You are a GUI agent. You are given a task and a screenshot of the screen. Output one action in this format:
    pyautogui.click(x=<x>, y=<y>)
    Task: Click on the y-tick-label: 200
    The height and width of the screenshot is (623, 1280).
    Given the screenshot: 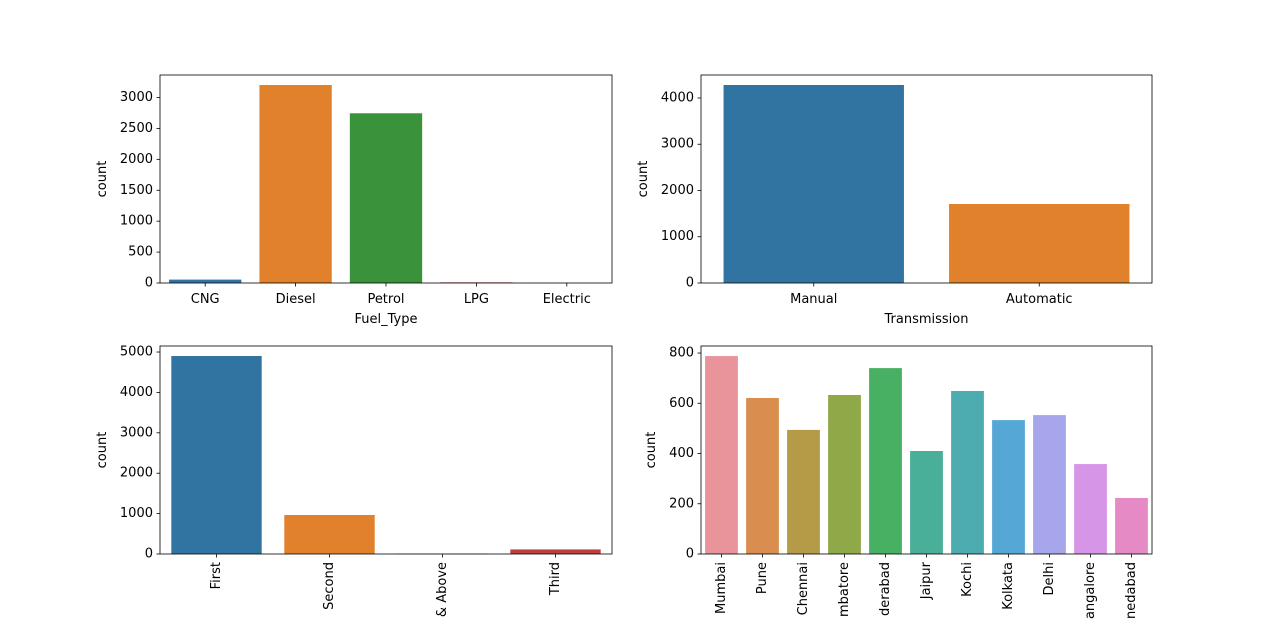 What is the action you would take?
    pyautogui.click(x=681, y=503)
    